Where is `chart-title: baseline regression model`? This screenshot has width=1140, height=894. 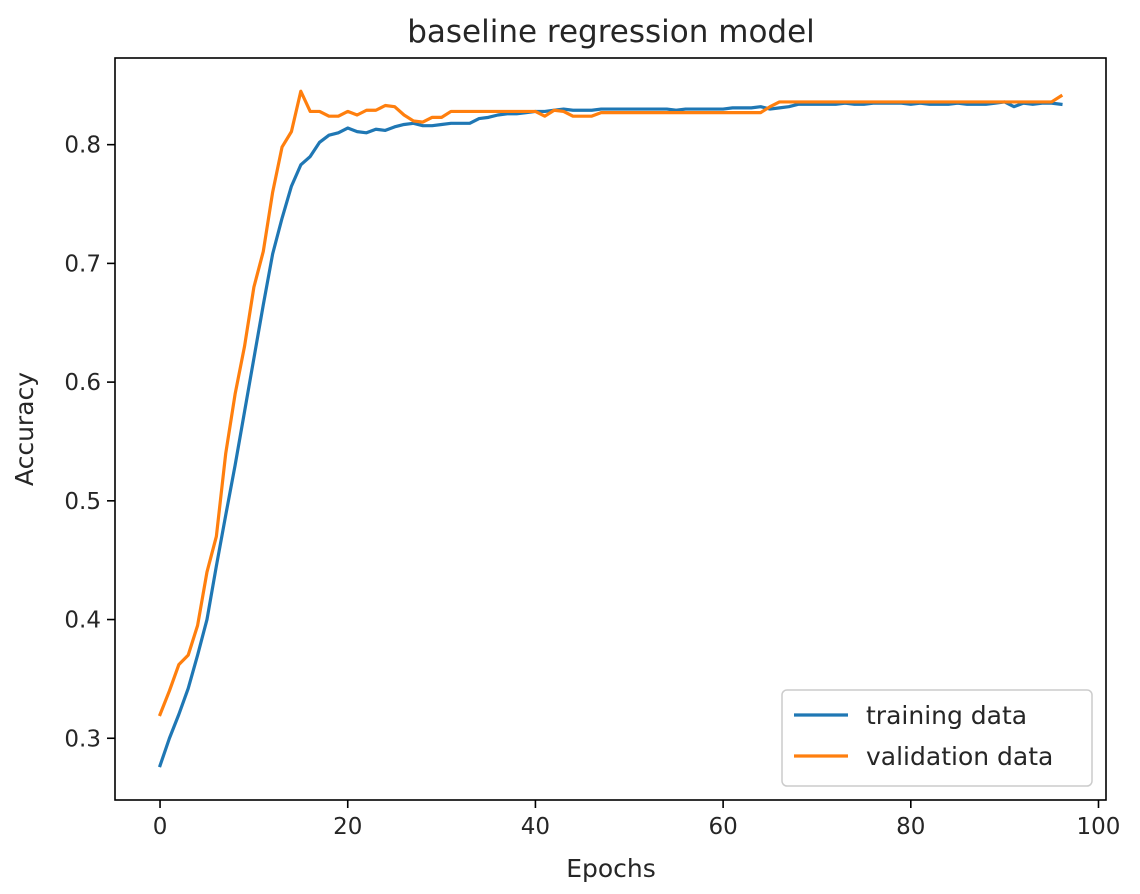 chart-title: baseline regression model is located at coordinates (611, 32).